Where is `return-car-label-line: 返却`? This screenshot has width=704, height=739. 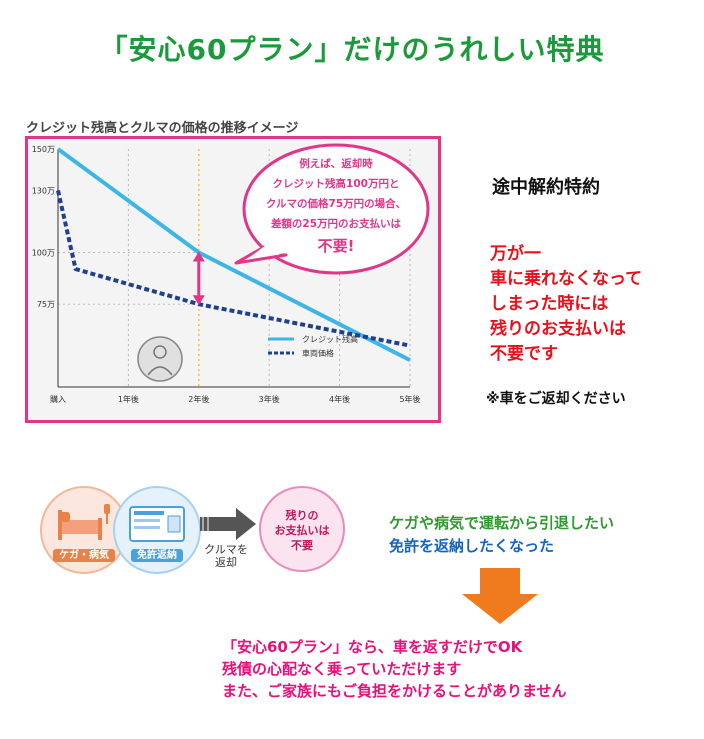 return-car-label-line: 返却 is located at coordinates (226, 562).